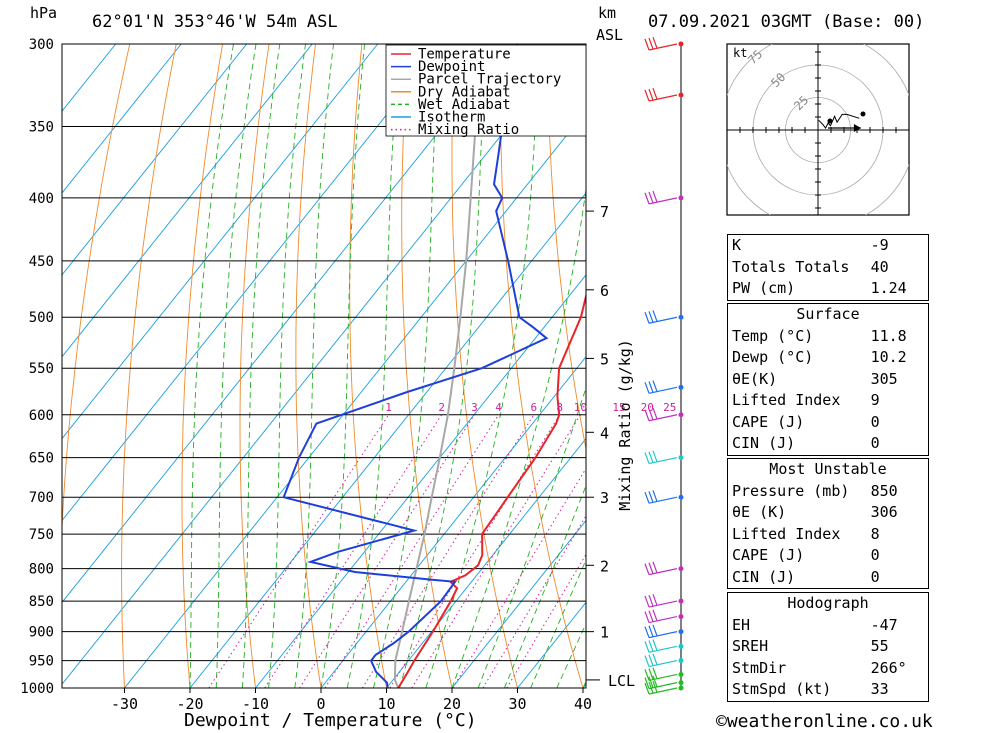 Image resolution: width=1000 pixels, height=733 pixels. Describe the element at coordinates (740, 53) in the screenshot. I see `hodograph-unit-label: kt` at that location.